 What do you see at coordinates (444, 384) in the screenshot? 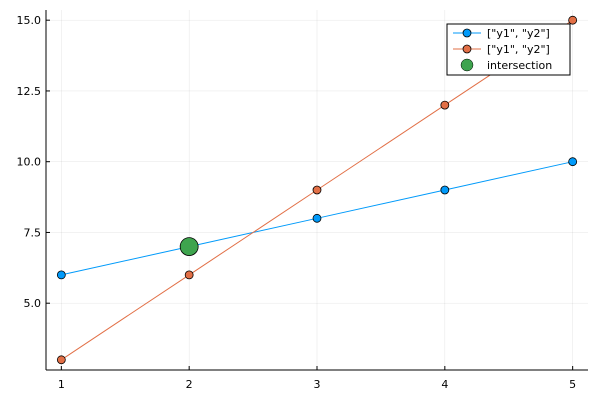
I see `x-tick-label: 4` at bounding box center [444, 384].